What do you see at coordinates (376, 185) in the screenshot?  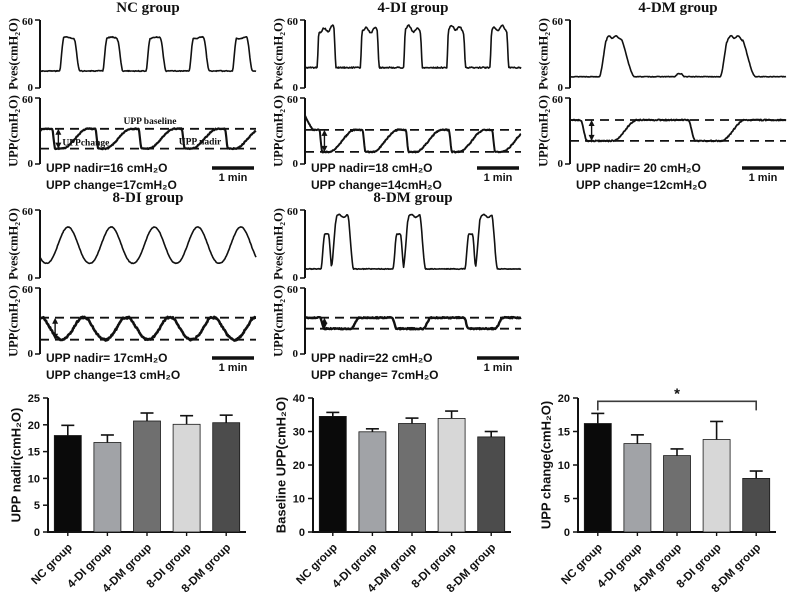 I see `upp-change-value: UPP change=14cmH₂O` at bounding box center [376, 185].